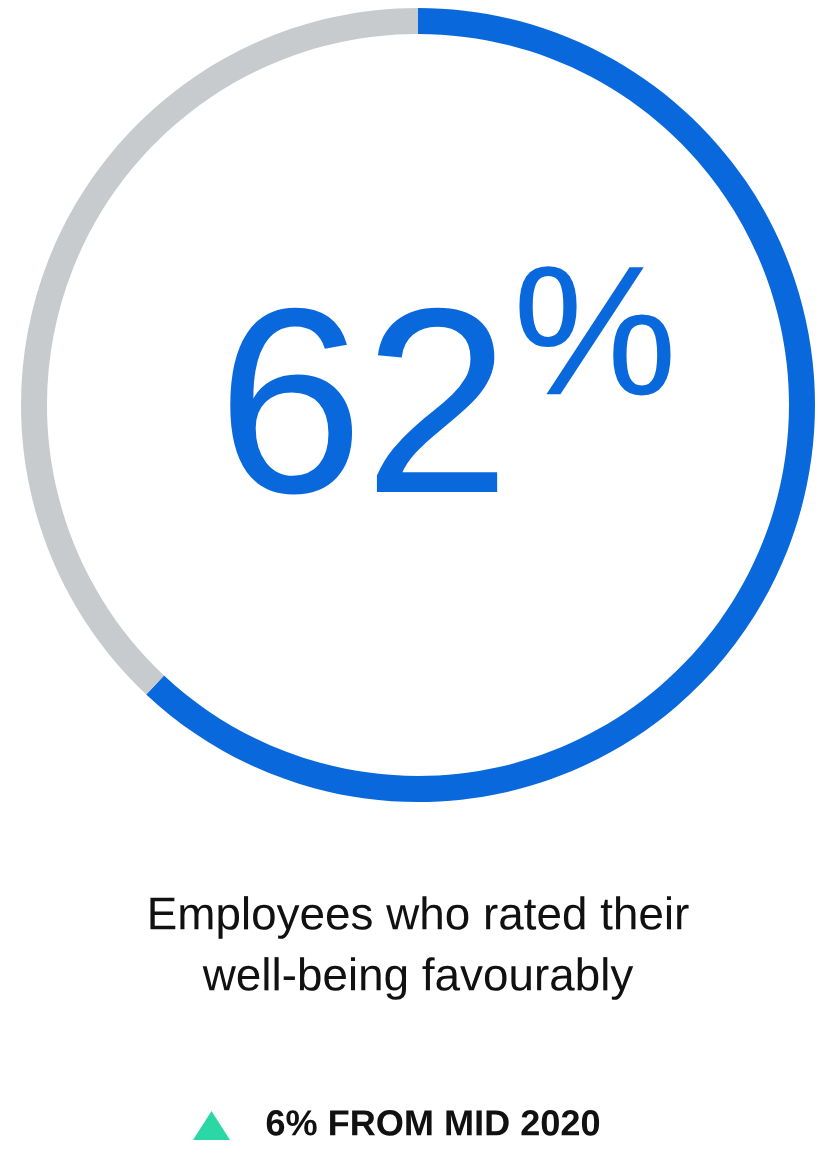  Describe the element at coordinates (419, 948) in the screenshot. I see `text: Employees who rated their well-being favourably` at that location.